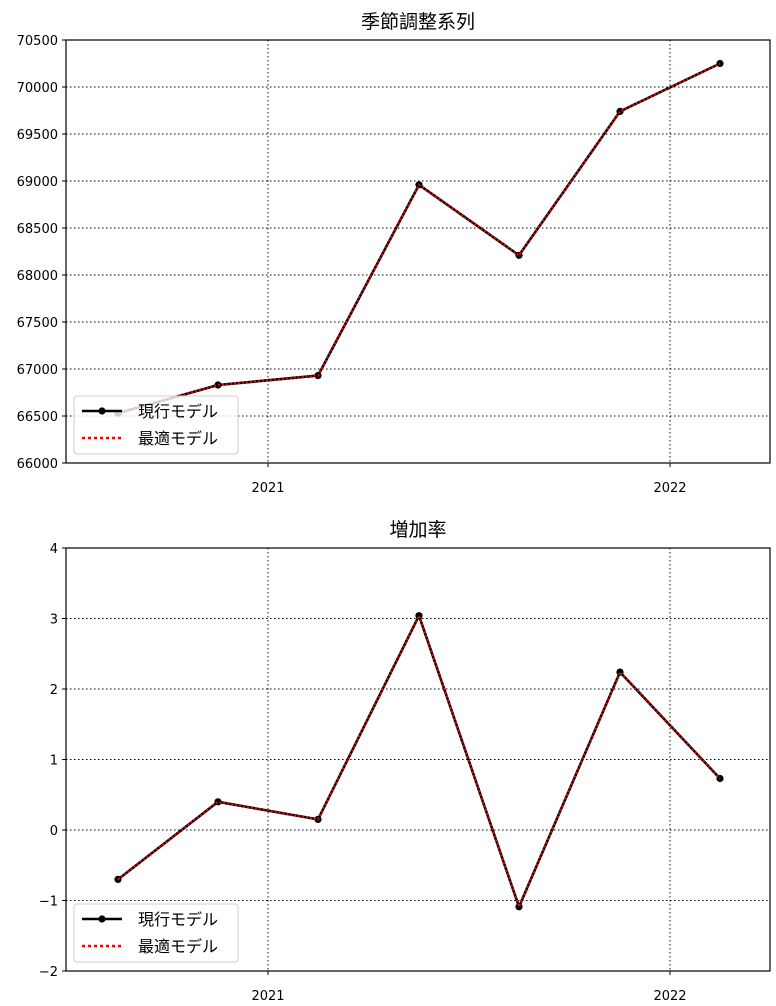 This screenshot has width=776, height=1006. What do you see at coordinates (48, 972) in the screenshot?
I see `y-tick-label: −2` at bounding box center [48, 972].